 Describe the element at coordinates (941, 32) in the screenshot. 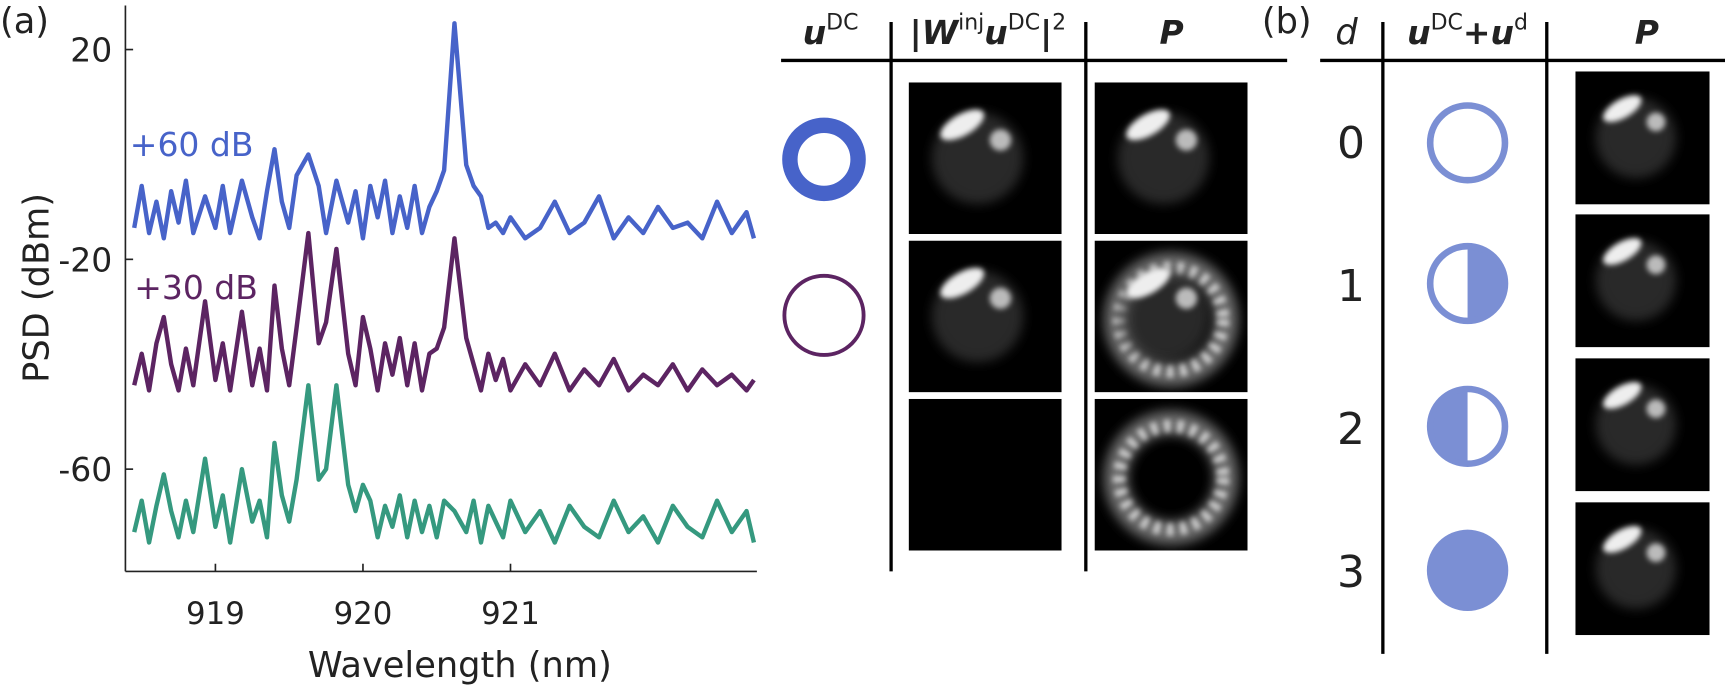

I see `header-part: W` at that location.